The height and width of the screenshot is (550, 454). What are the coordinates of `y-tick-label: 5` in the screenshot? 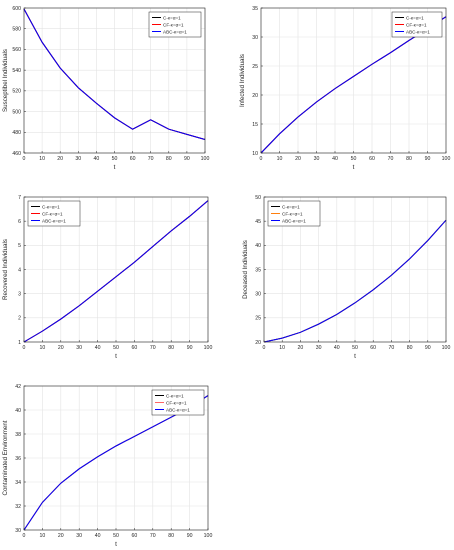 It's located at (19, 246).